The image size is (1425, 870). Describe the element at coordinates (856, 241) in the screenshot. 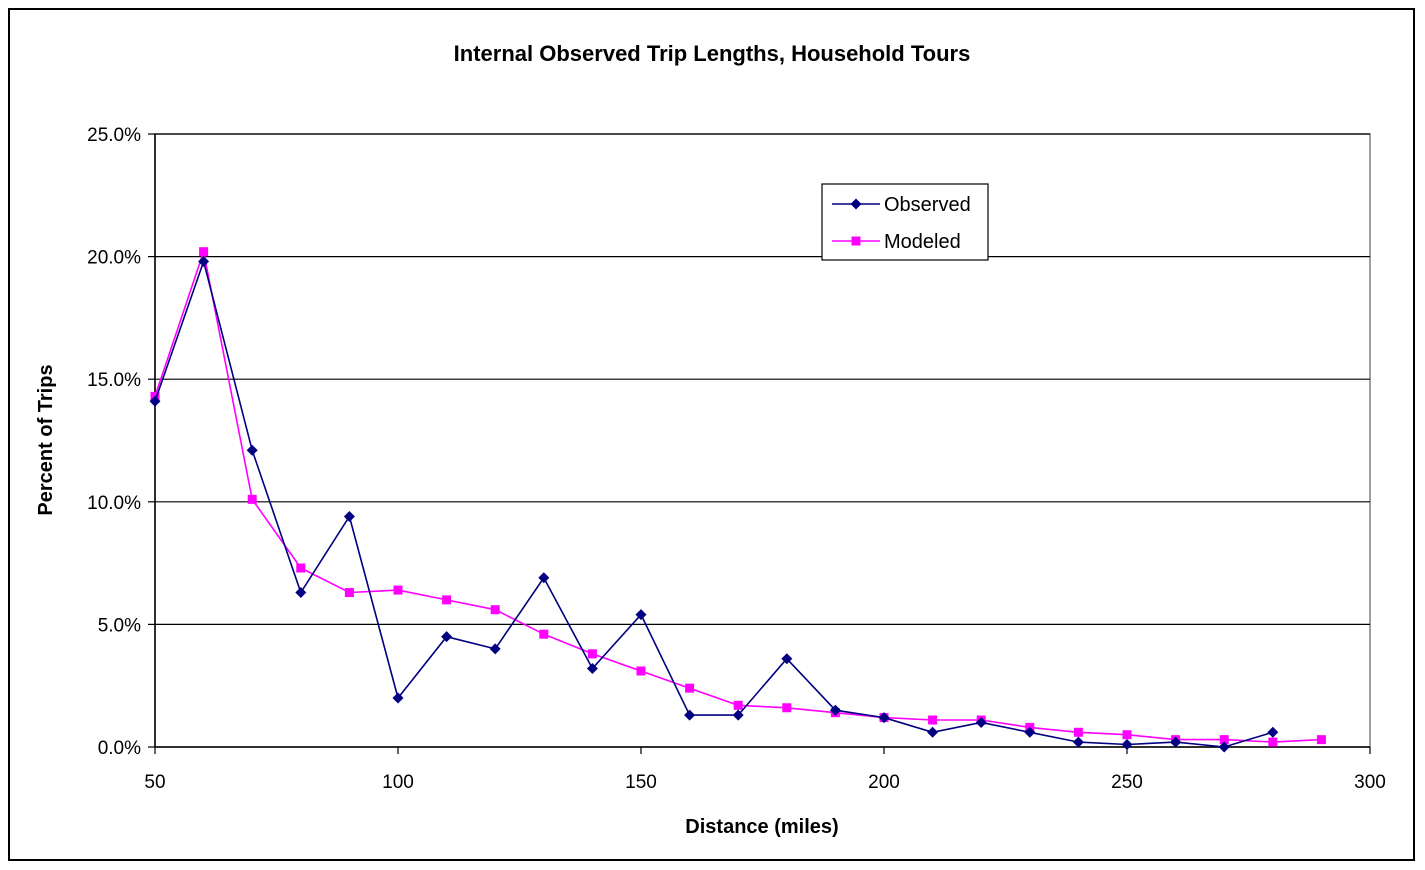

I see `legend-marker-modeled` at that location.